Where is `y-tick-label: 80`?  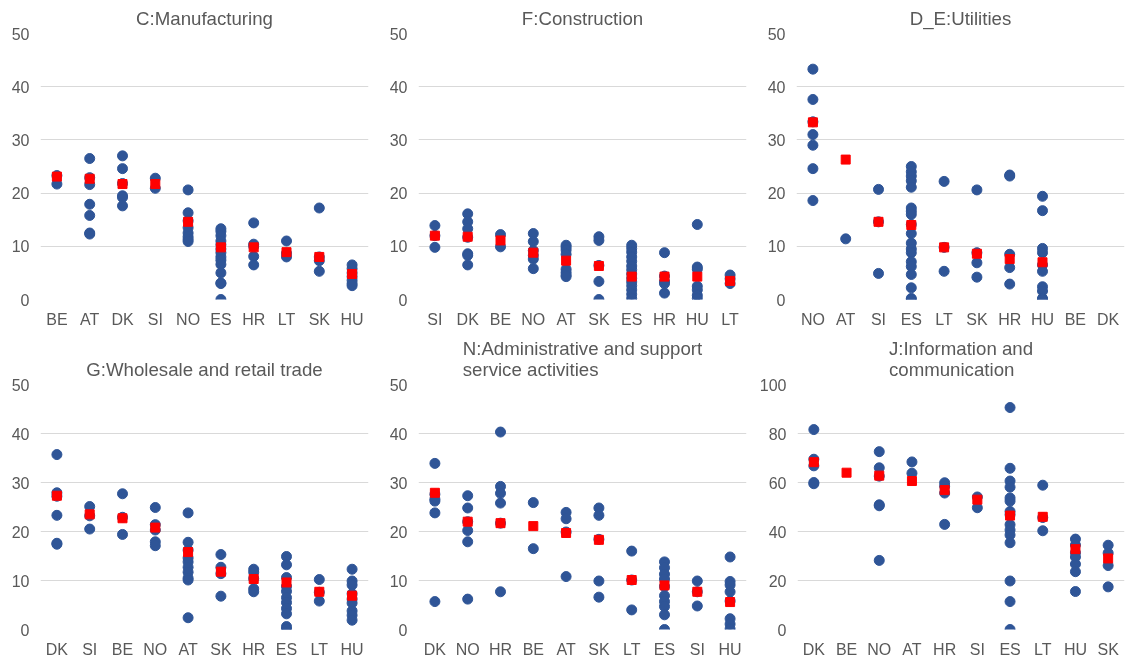
y-tick-label: 80 is located at coordinates (777, 434).